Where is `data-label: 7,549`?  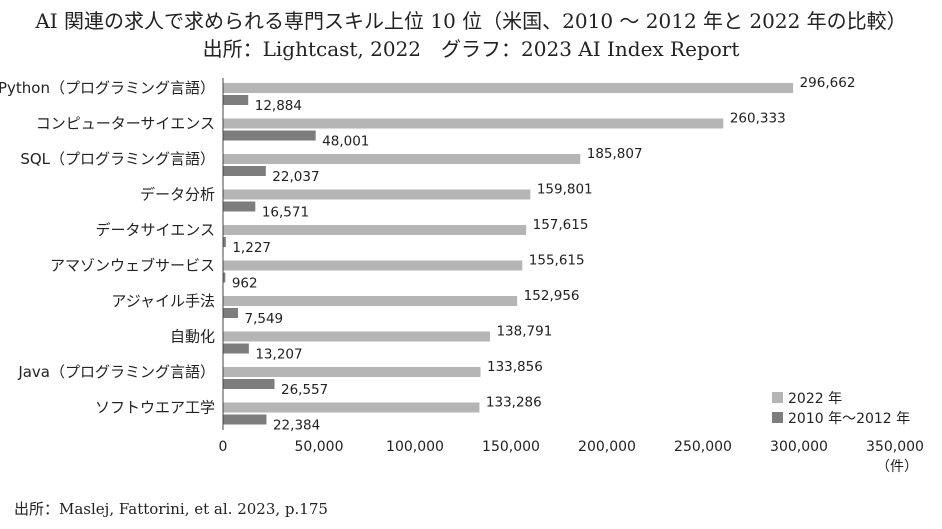
data-label: 7,549 is located at coordinates (263, 319).